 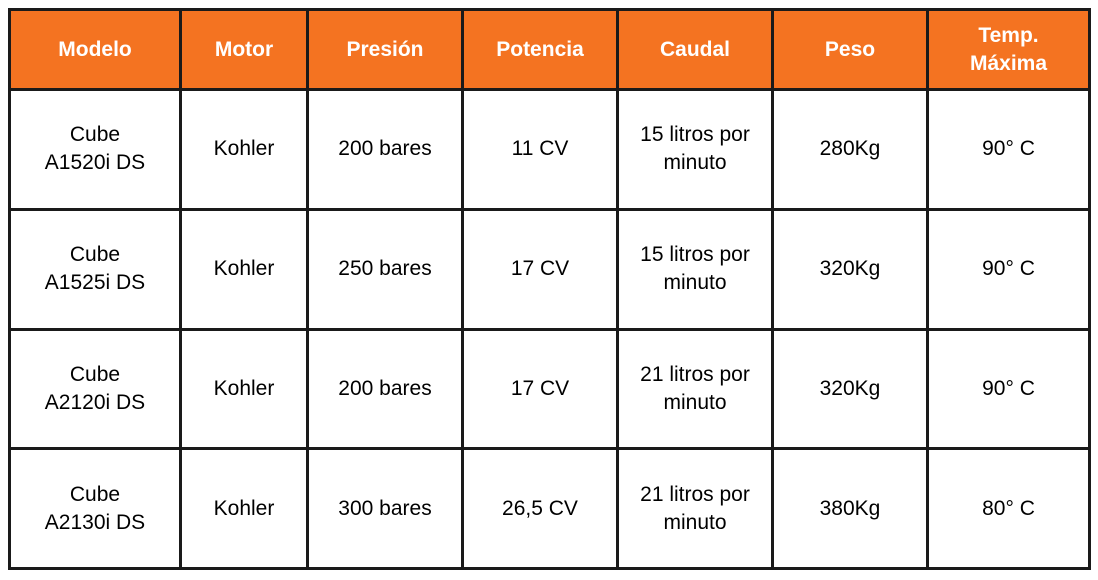 What do you see at coordinates (95, 389) in the screenshot?
I see `cell-modelo: Cube A2120i DS` at bounding box center [95, 389].